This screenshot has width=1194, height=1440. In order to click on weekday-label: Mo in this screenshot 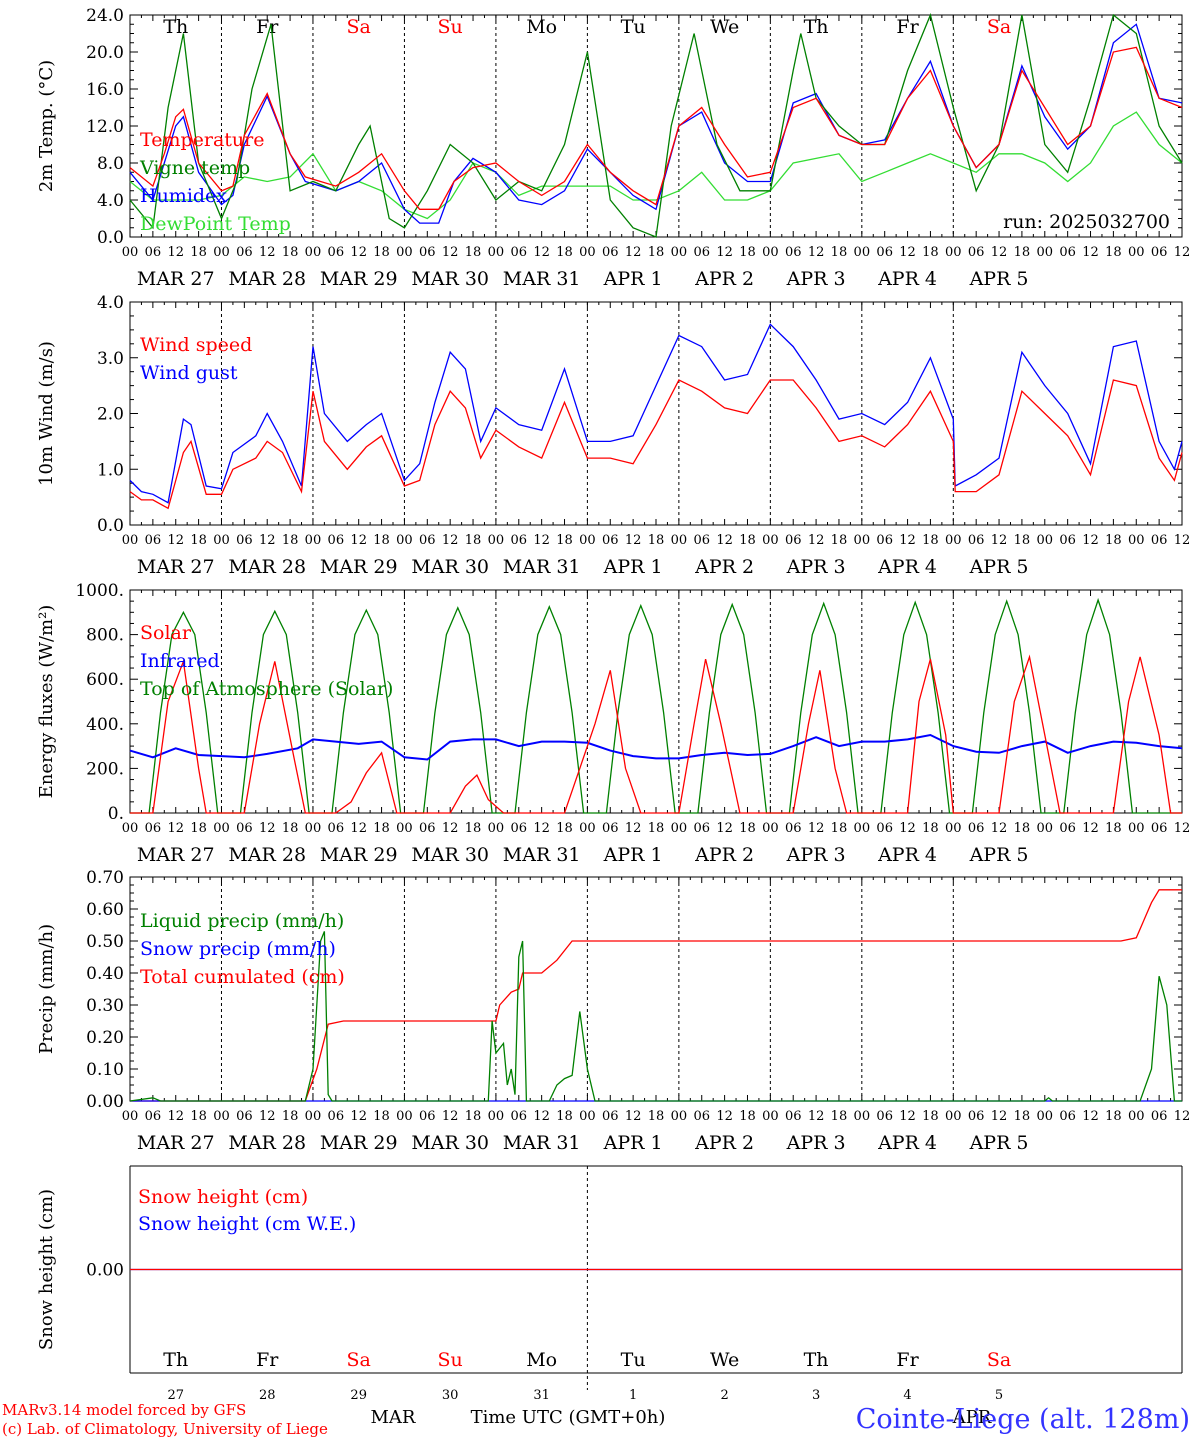, I will do `click(541, 27)`.